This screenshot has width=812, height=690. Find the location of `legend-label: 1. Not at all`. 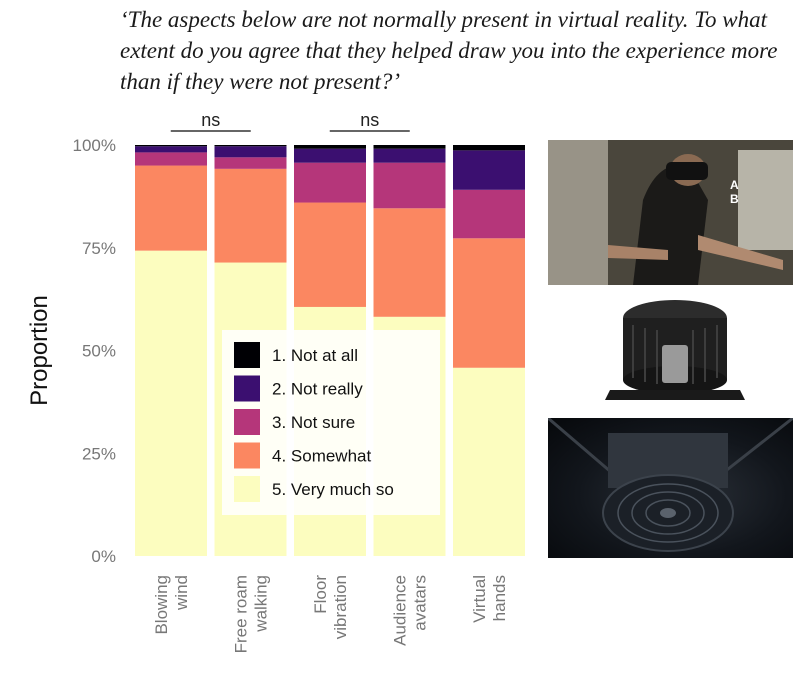

legend-label: 1. Not at all is located at coordinates (315, 355).